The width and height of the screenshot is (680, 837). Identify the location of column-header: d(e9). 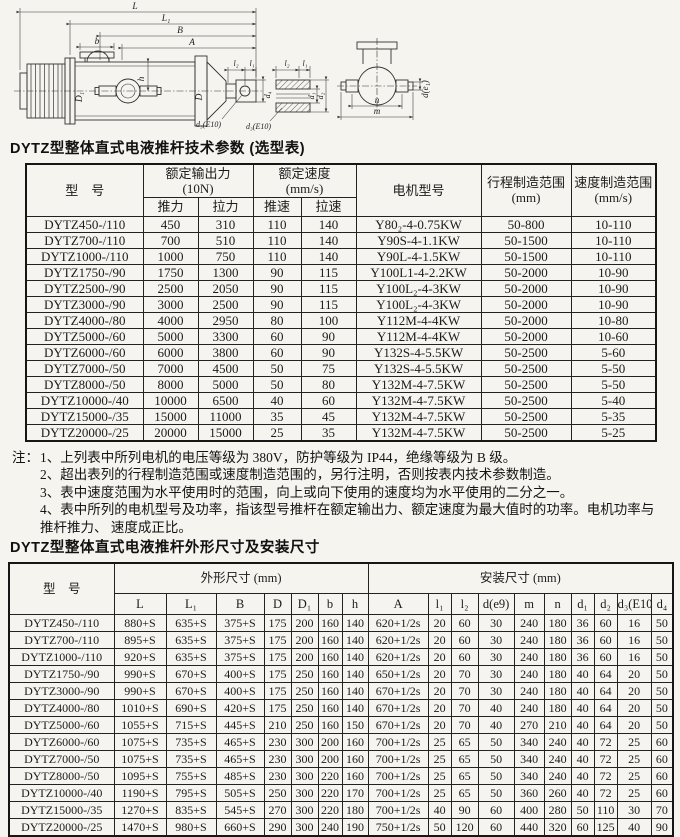
(496, 603).